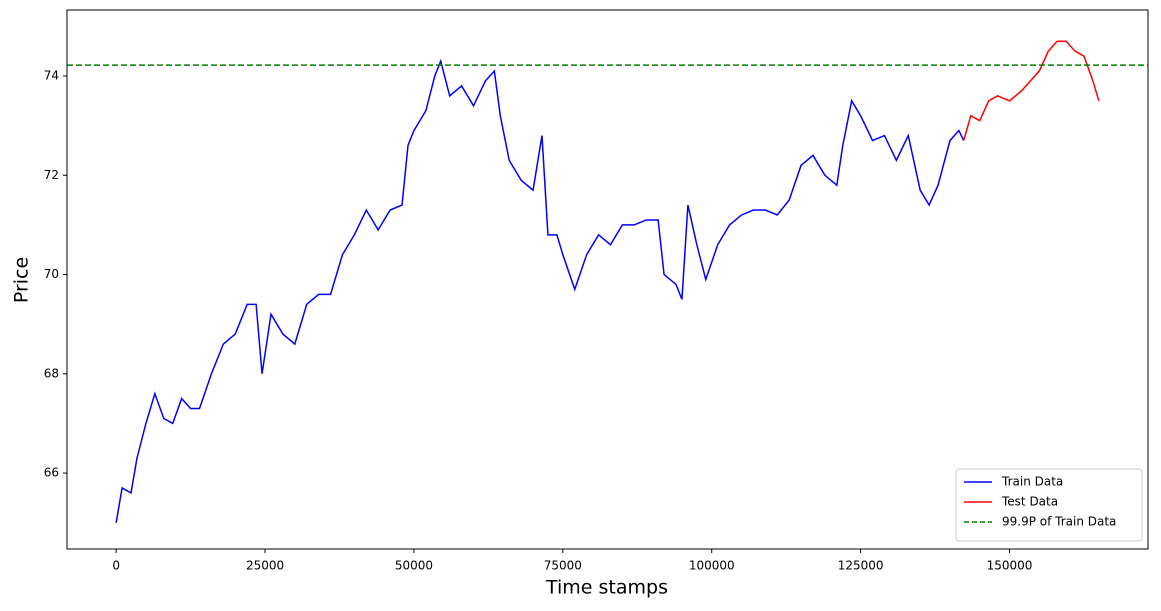  Describe the element at coordinates (414, 566) in the screenshot. I see `x-tick-label: 50000` at that location.